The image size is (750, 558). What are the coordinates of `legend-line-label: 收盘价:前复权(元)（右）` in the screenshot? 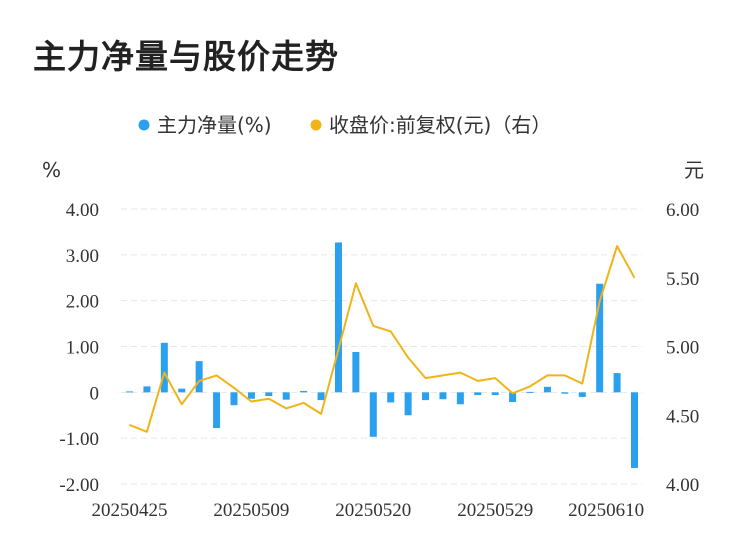 It's located at (440, 125).